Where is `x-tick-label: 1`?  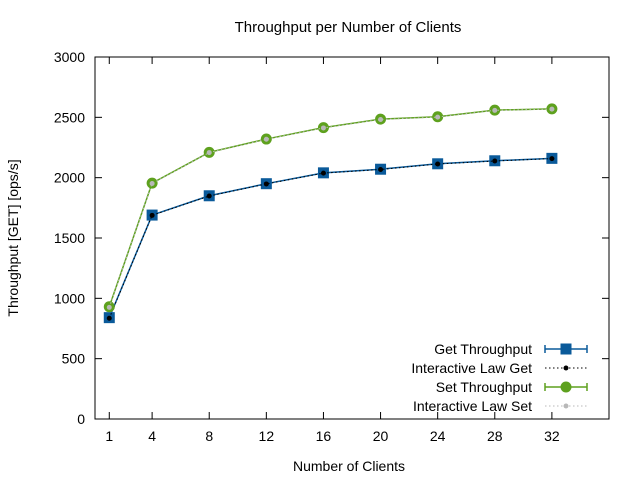
x-tick-label: 1 is located at coordinates (109, 436).